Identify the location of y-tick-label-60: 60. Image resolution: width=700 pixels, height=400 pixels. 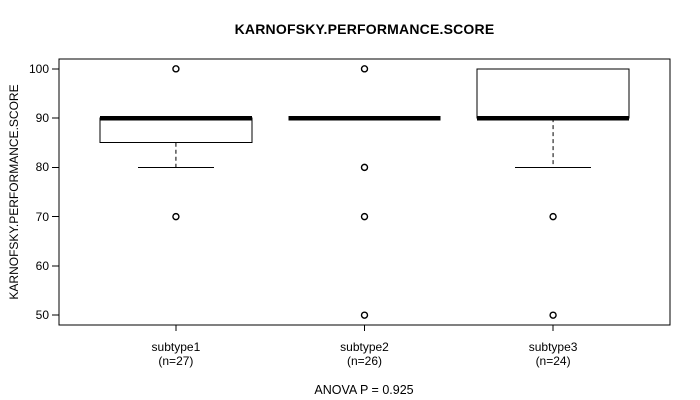
(42, 265).